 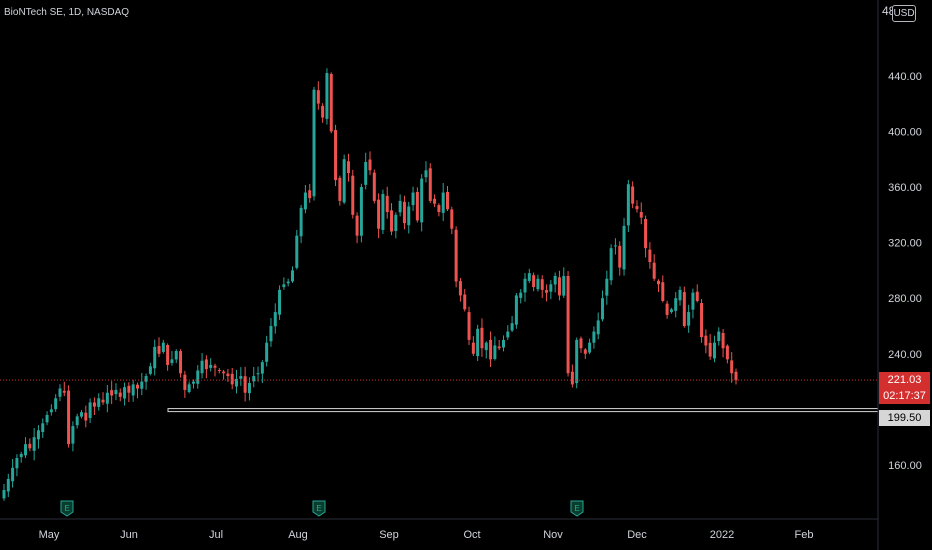 I want to click on x-tick-label: Jun, so click(x=129, y=535).